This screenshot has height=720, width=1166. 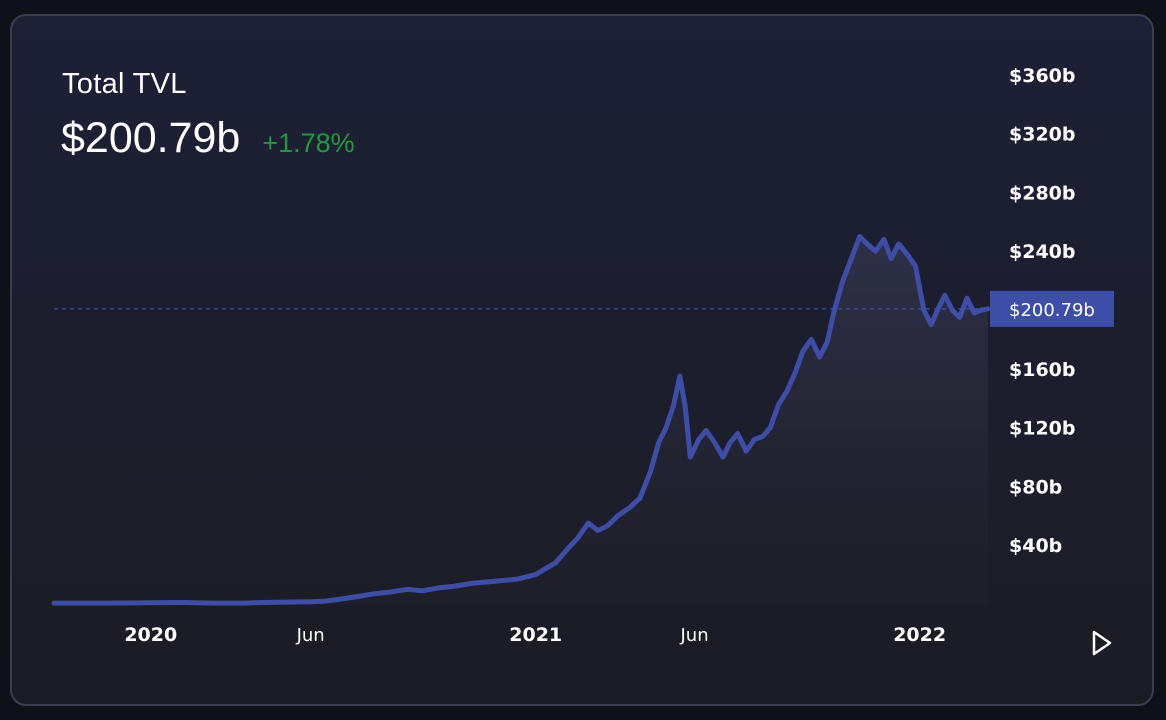 What do you see at coordinates (1042, 252) in the screenshot?
I see `y-tick-label: $240b` at bounding box center [1042, 252].